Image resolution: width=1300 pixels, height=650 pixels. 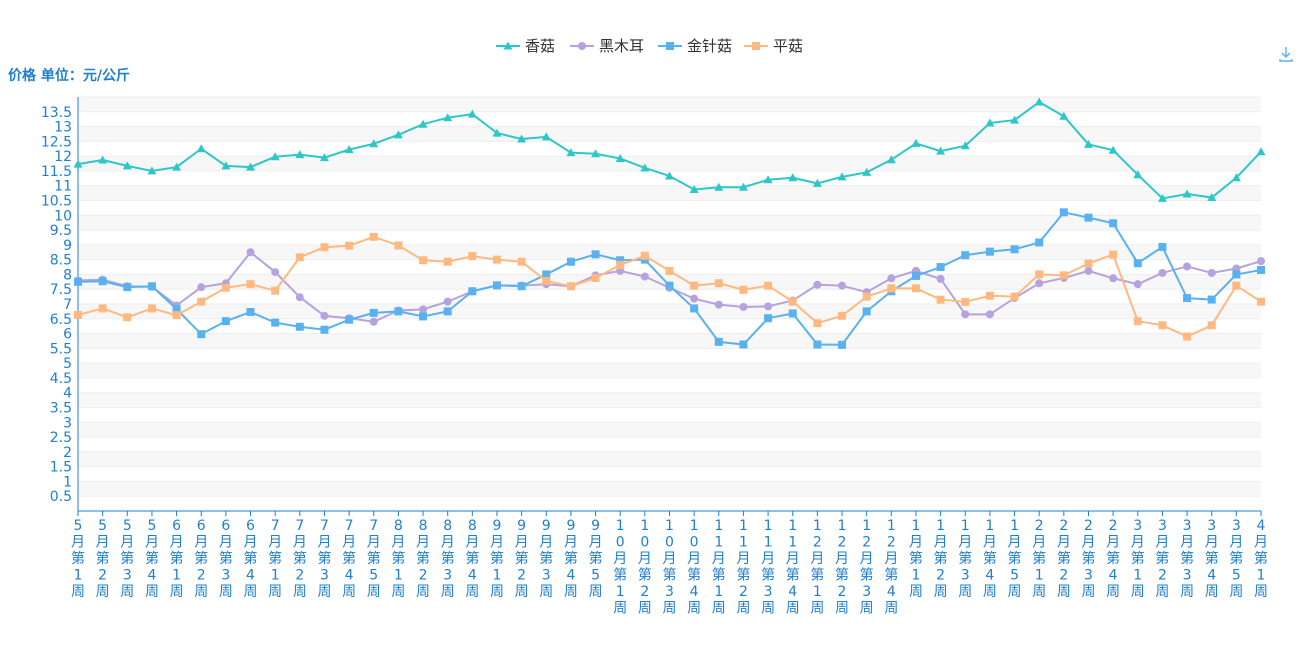 What do you see at coordinates (1286, 54) in the screenshot?
I see `download-icon` at bounding box center [1286, 54].